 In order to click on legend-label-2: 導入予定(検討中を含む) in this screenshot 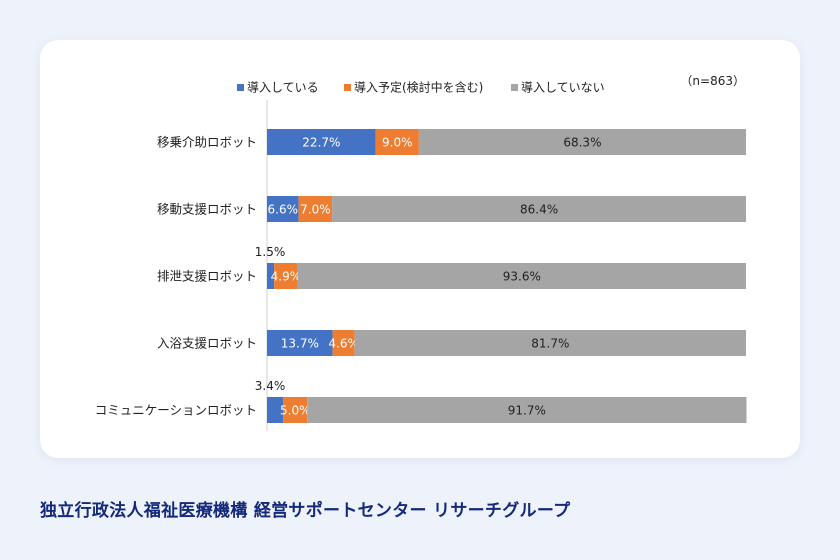, I will do `click(418, 87)`.